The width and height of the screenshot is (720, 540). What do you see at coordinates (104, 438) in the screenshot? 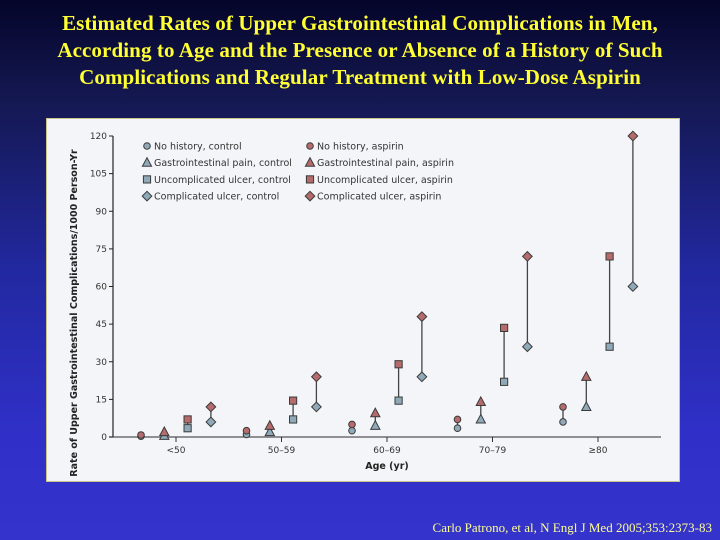
I see `y-tick-label: 0` at bounding box center [104, 438].